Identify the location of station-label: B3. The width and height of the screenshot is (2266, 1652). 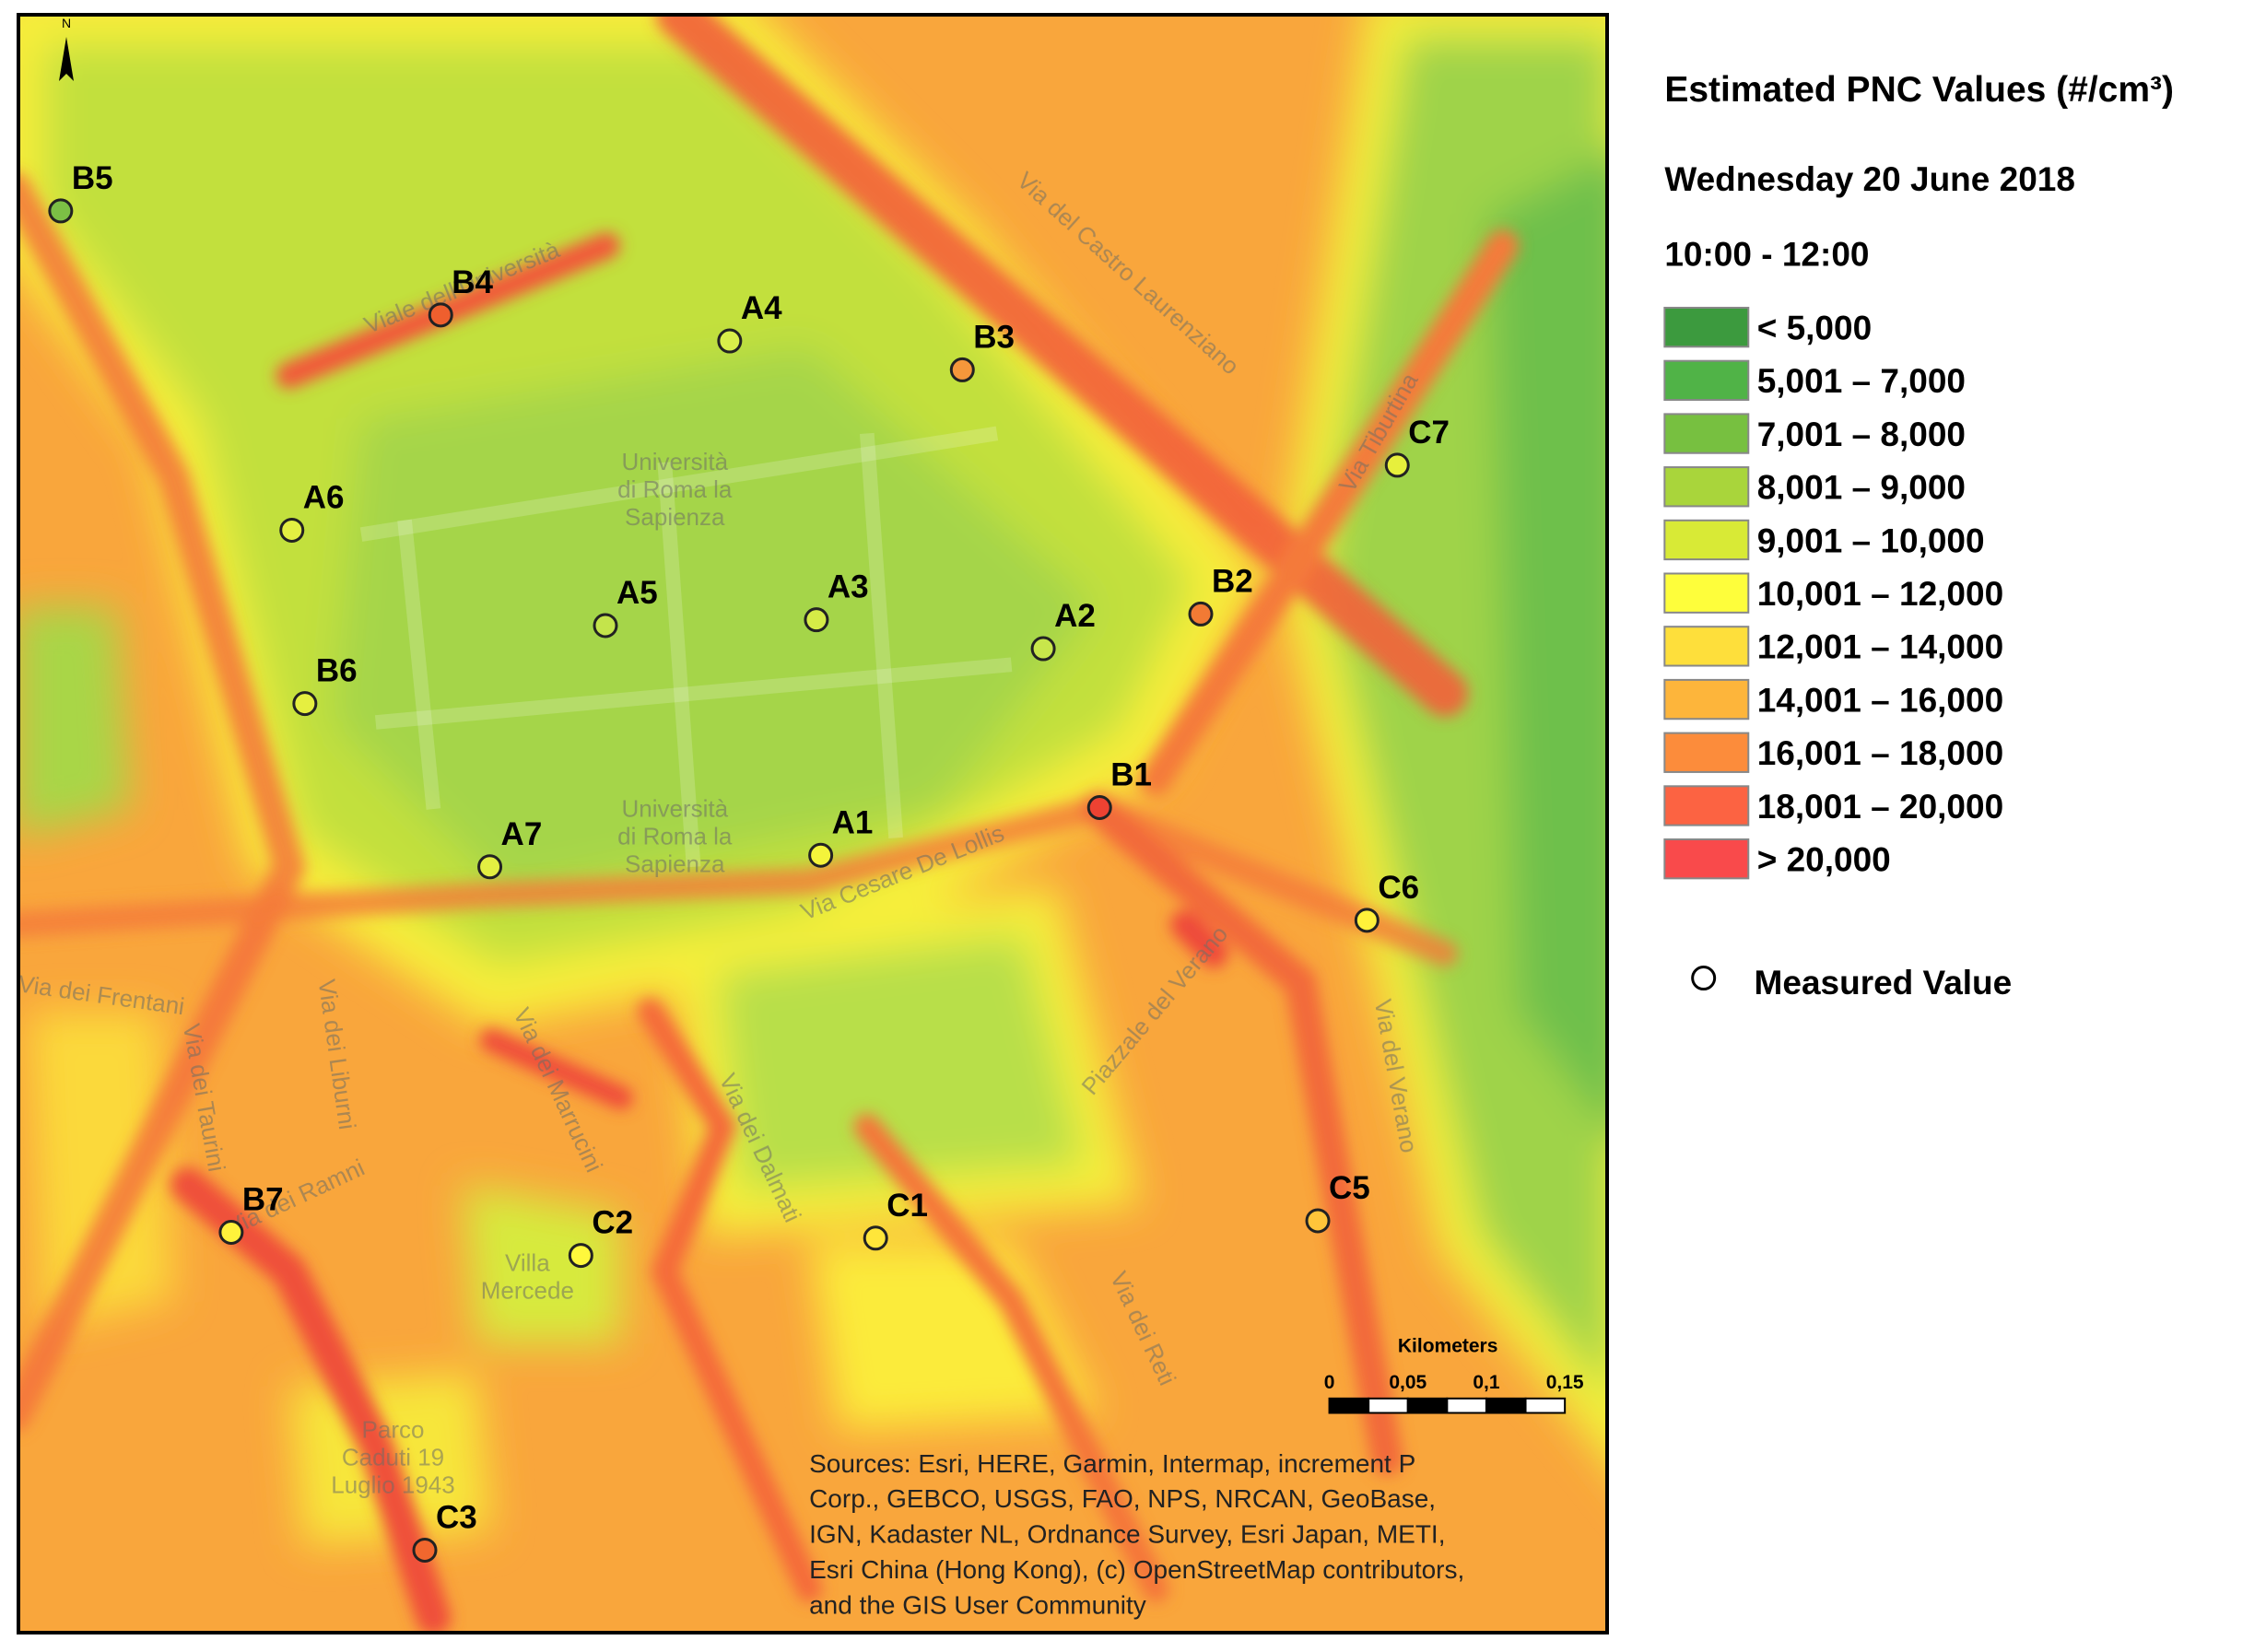
(994, 337).